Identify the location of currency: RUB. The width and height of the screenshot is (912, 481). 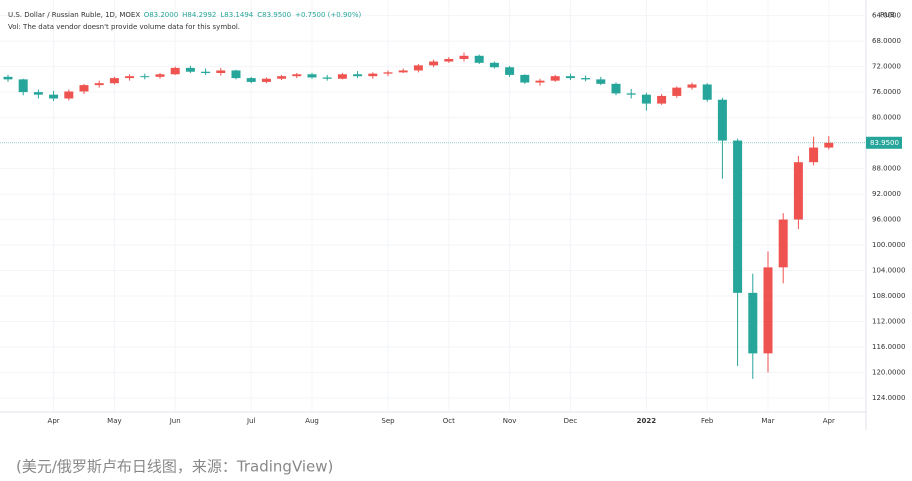
(887, 15).